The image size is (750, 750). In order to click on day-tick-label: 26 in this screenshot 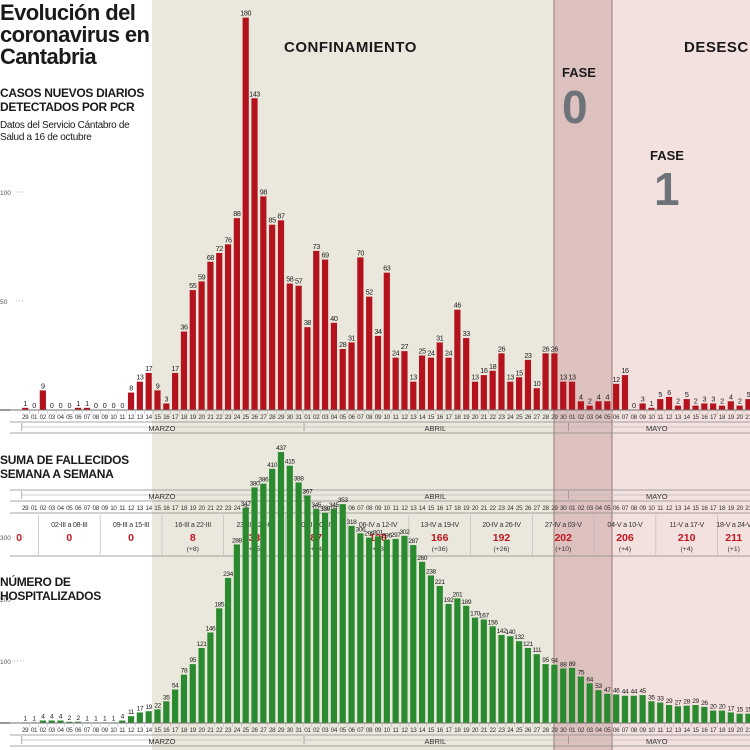, I will do `click(254, 417)`.